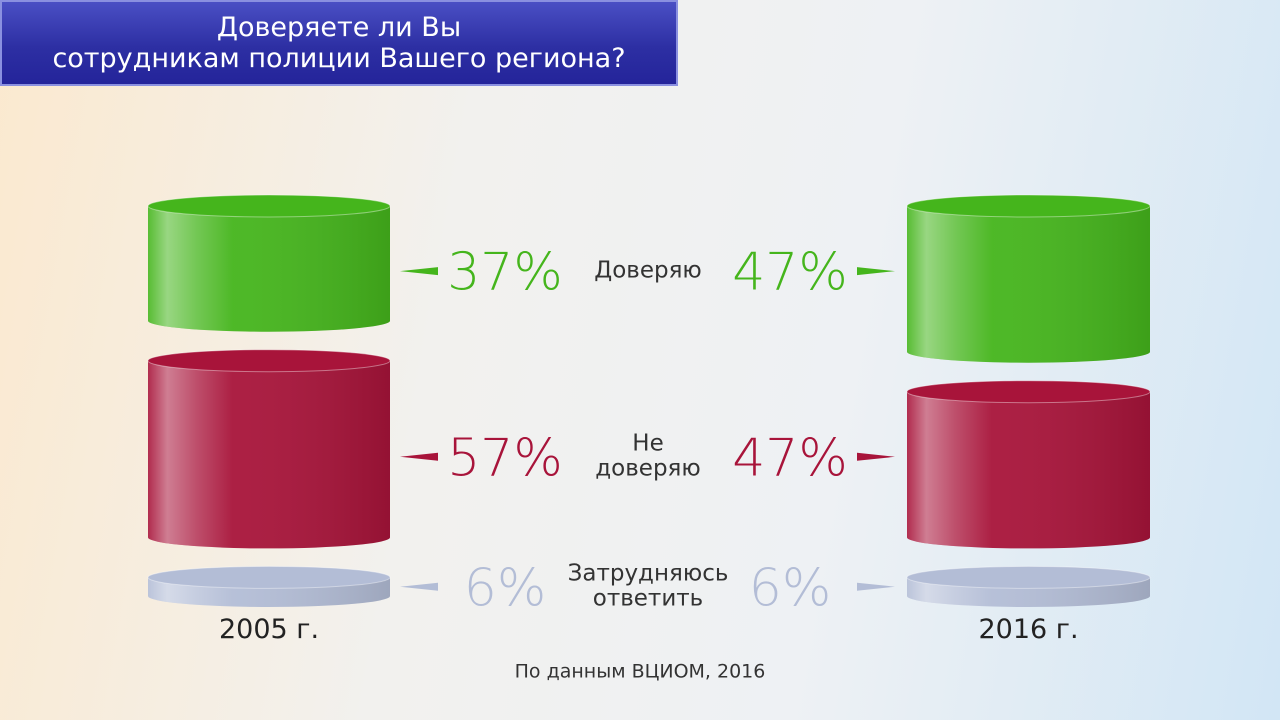  I want to click on category-label: 2005 г., so click(269, 630).